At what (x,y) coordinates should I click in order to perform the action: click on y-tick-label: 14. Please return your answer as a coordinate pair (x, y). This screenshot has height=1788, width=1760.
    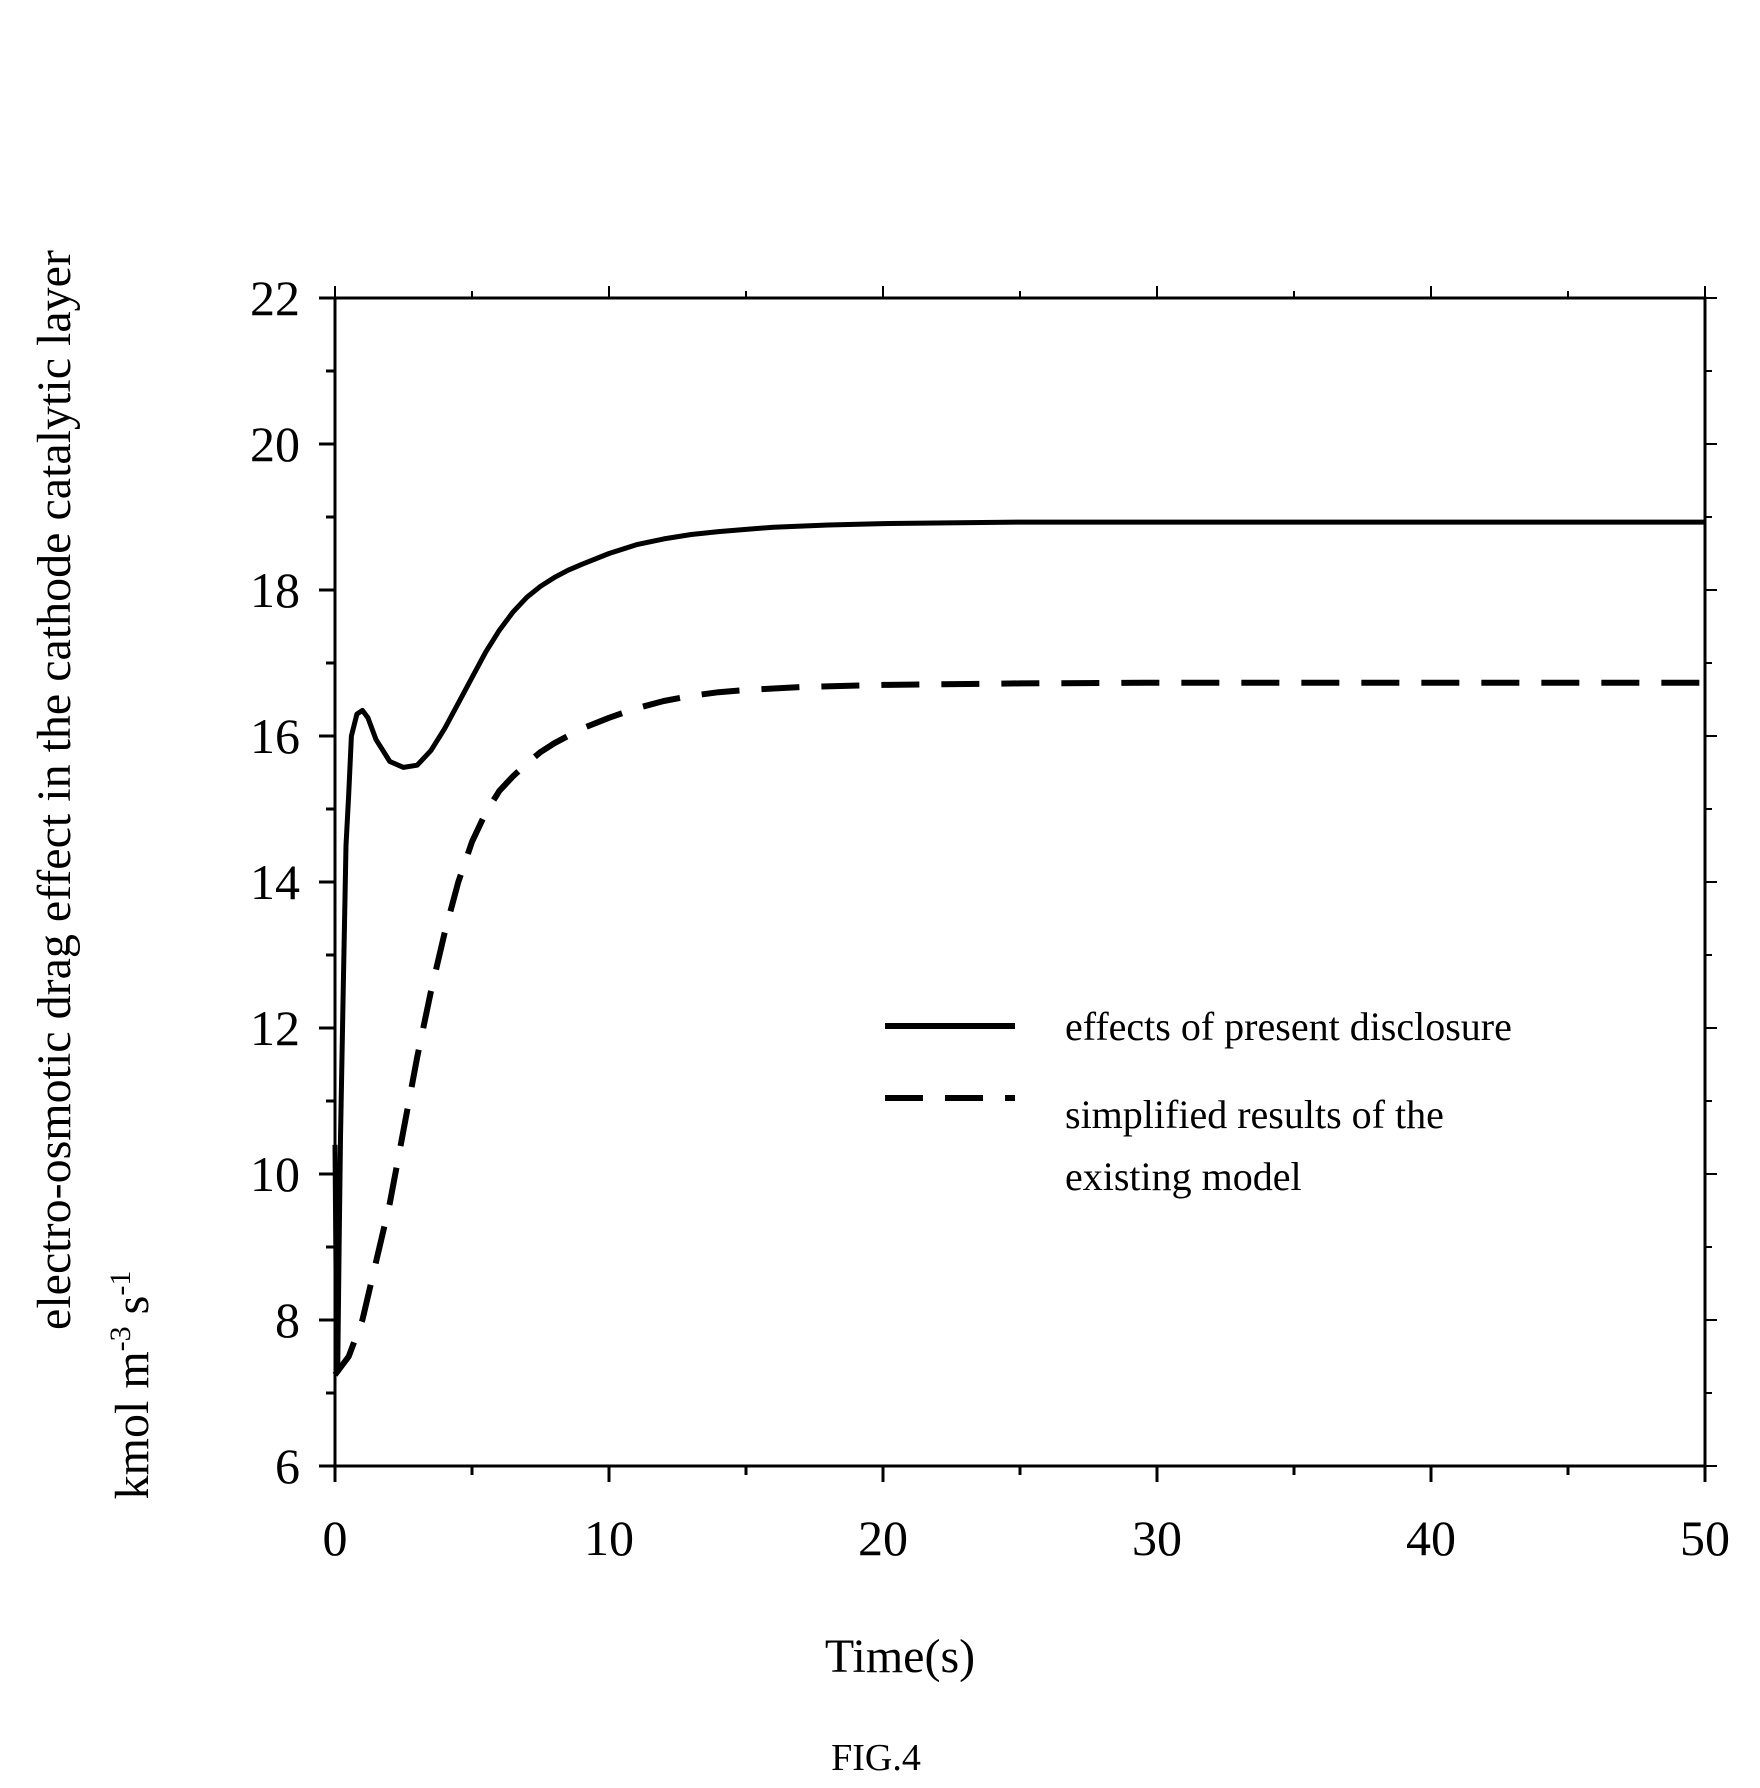
    Looking at the image, I should click on (275, 882).